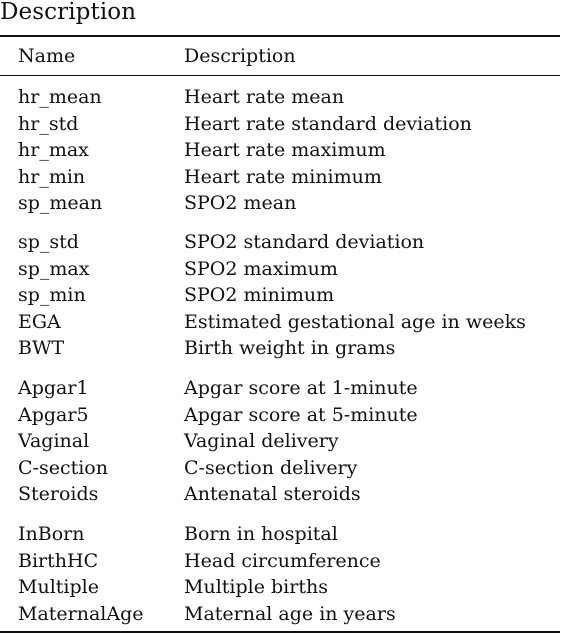 The height and width of the screenshot is (634, 562). What do you see at coordinates (47, 56) in the screenshot?
I see `header-name: Name` at bounding box center [47, 56].